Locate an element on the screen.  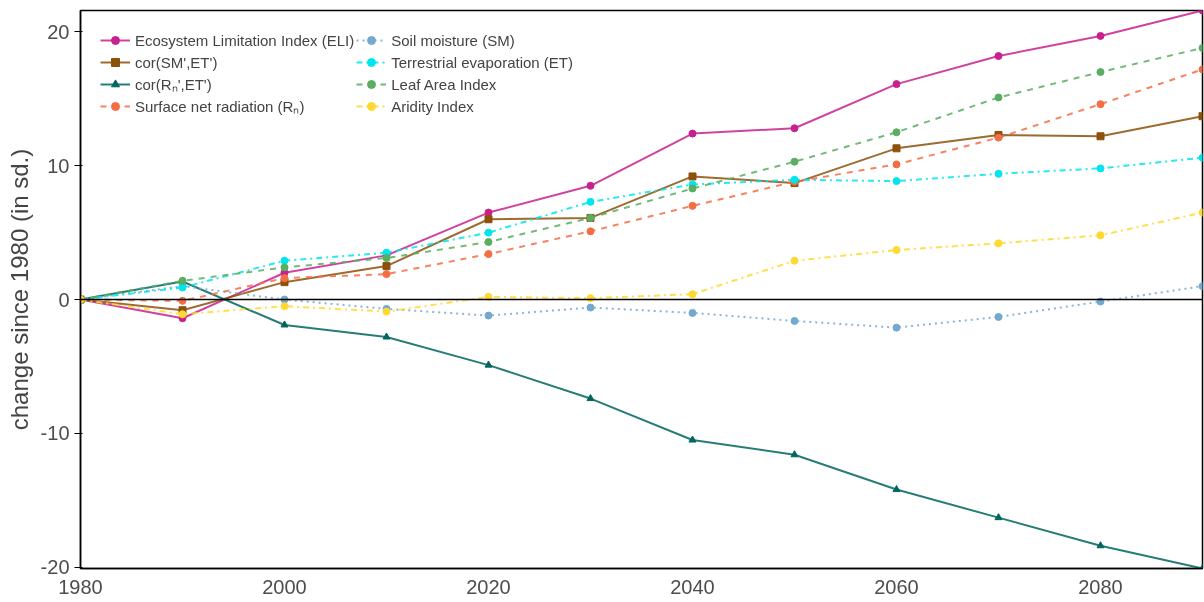
x-tick-label: 2020 is located at coordinates (488, 586).